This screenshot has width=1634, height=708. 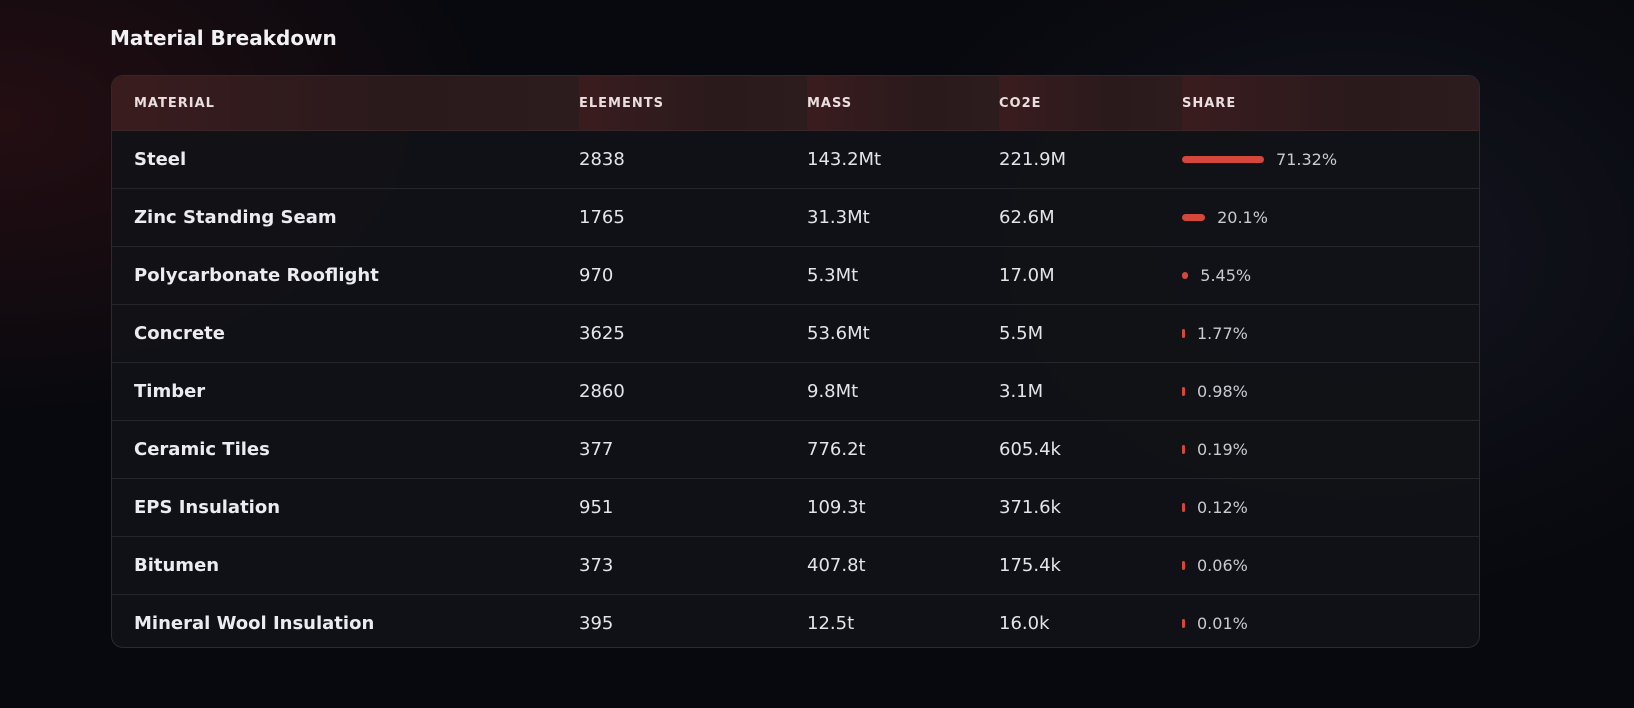 What do you see at coordinates (1024, 623) in the screenshot?
I see `co2e-cell: 16.0k` at bounding box center [1024, 623].